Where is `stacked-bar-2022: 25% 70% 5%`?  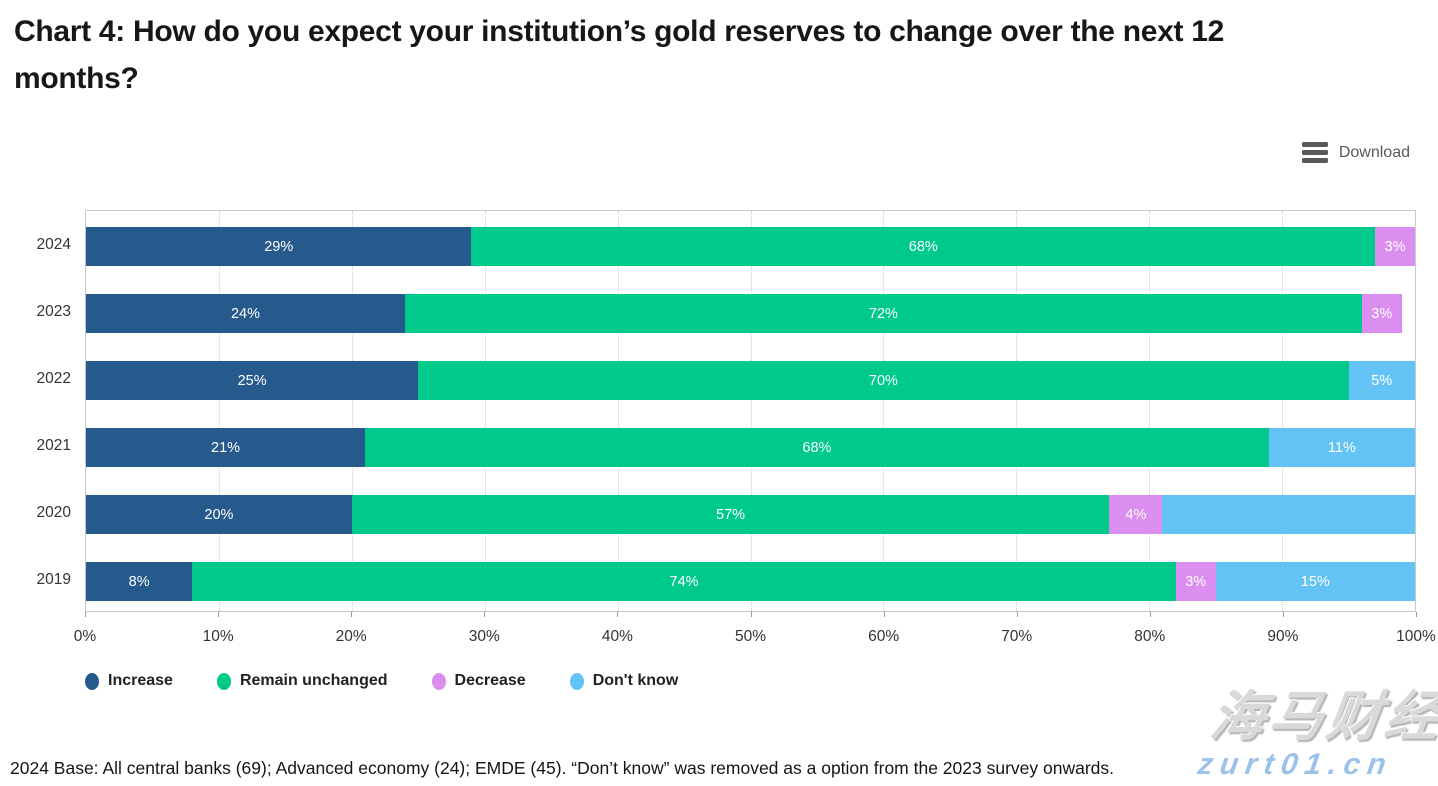 stacked-bar-2022: 25% 70% 5% is located at coordinates (750, 380).